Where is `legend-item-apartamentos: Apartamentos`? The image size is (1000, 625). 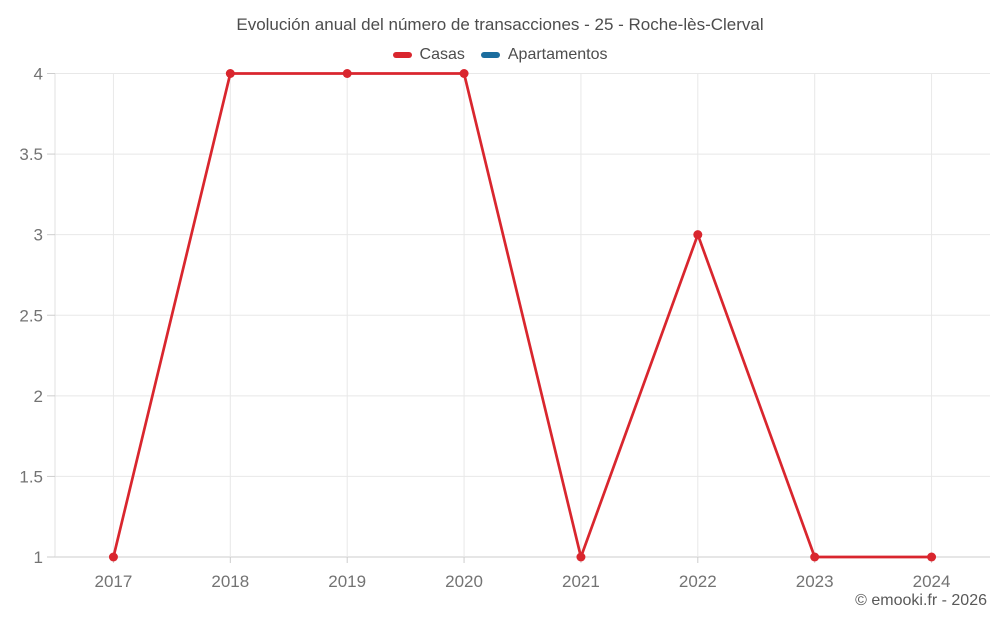 legend-item-apartamentos: Apartamentos is located at coordinates (544, 55).